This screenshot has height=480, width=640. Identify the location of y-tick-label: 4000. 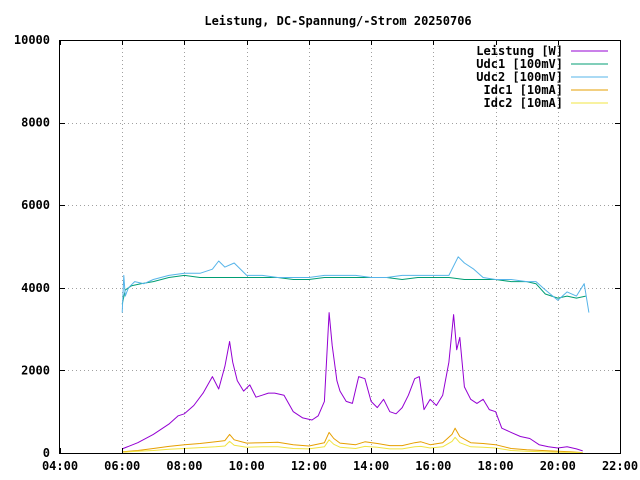
(35, 288).